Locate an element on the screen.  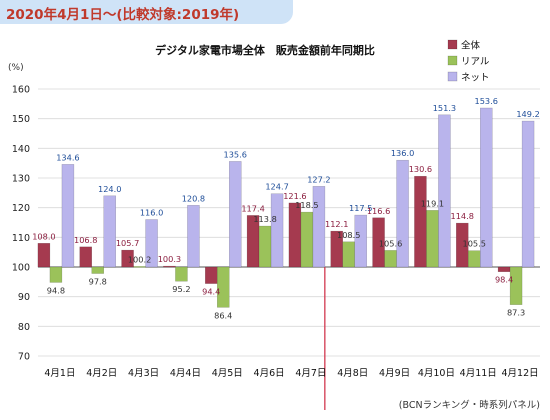
data-label: 100.3 is located at coordinates (169, 259).